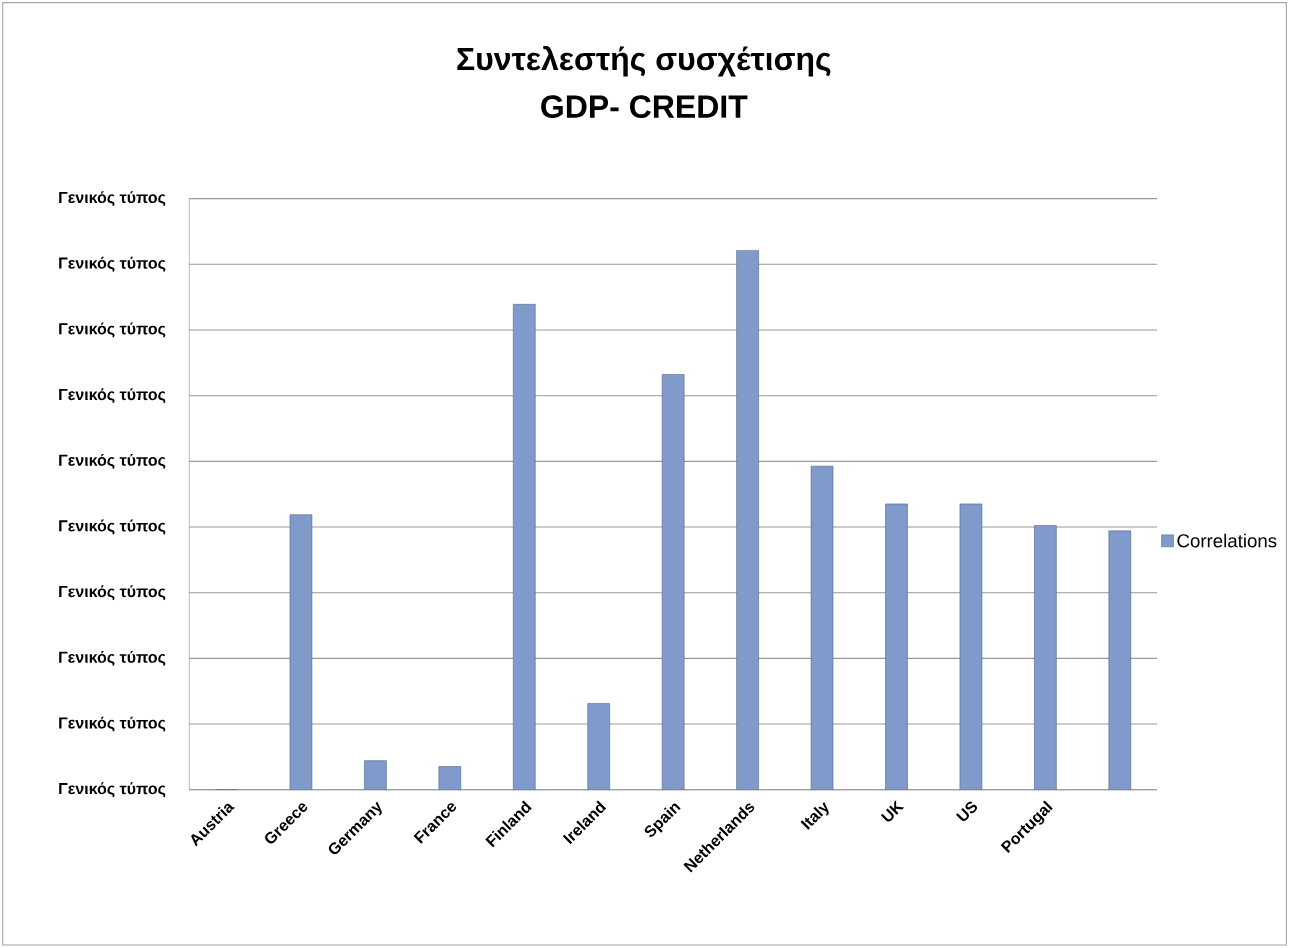 The width and height of the screenshot is (1289, 948). What do you see at coordinates (644, 107) in the screenshot?
I see `chart-subtitle: GDP- CREDIT` at bounding box center [644, 107].